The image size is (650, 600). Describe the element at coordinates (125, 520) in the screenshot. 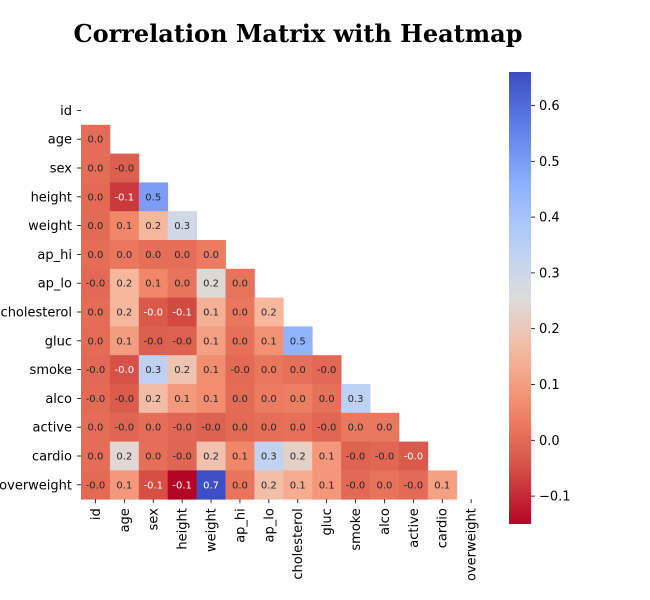

I see `x-tick-label-age: age` at that location.